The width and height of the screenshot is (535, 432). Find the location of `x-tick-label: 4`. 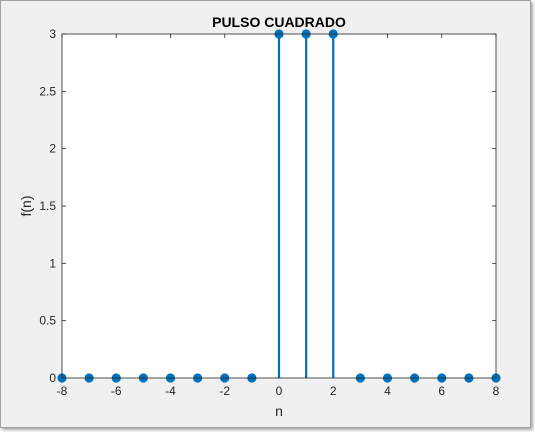

x-tick-label: 4 is located at coordinates (387, 391).